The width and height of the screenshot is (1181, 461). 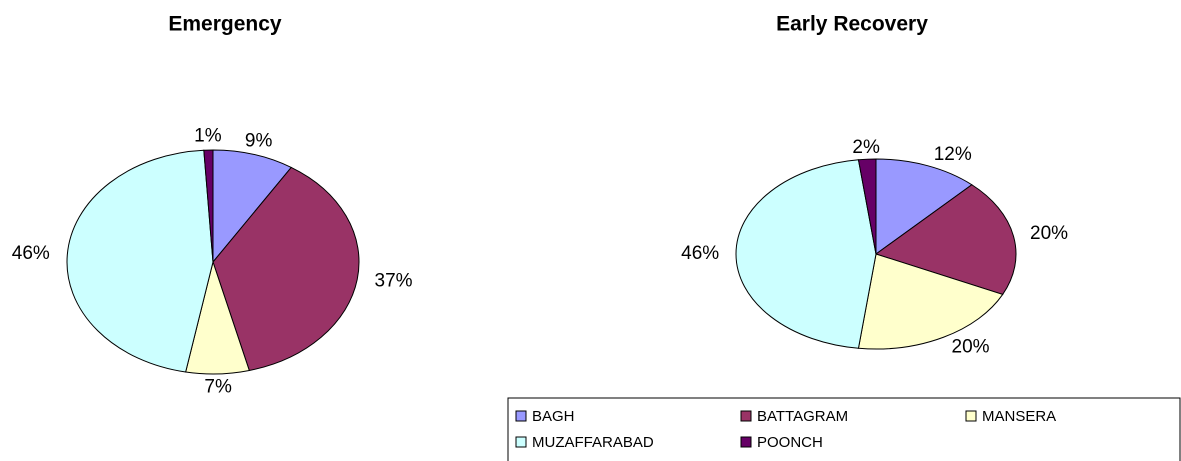 I want to click on legend-label: BAGH, so click(x=553, y=416).